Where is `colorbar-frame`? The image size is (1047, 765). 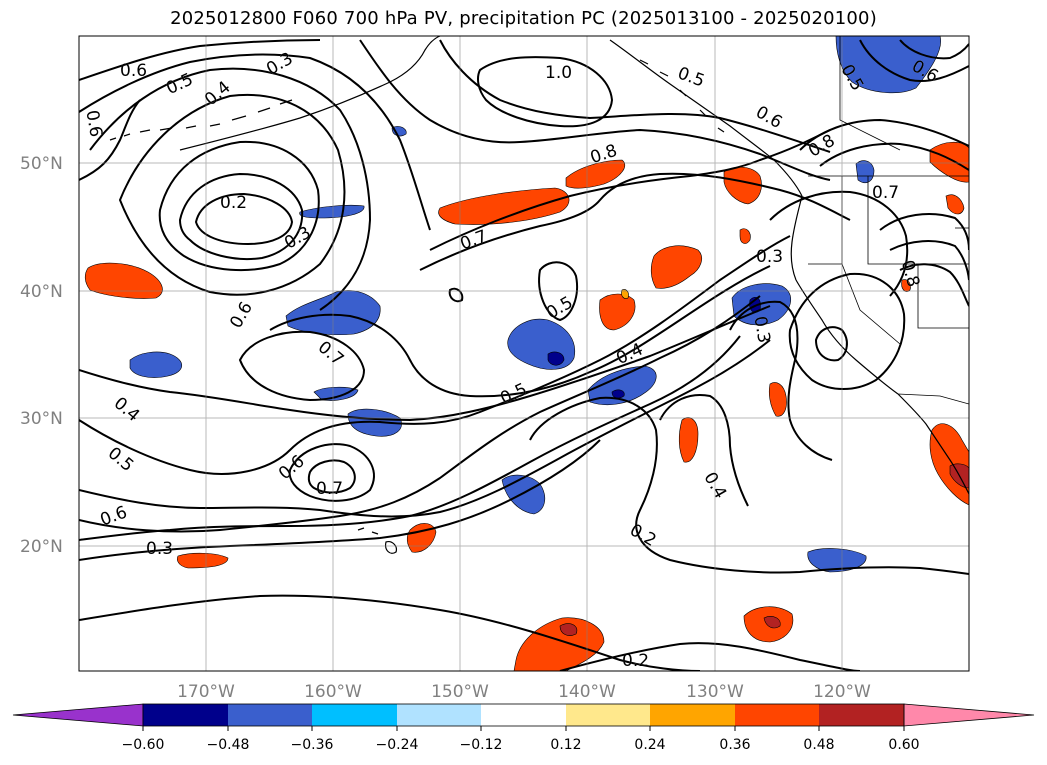 colorbar-frame is located at coordinates (523, 715).